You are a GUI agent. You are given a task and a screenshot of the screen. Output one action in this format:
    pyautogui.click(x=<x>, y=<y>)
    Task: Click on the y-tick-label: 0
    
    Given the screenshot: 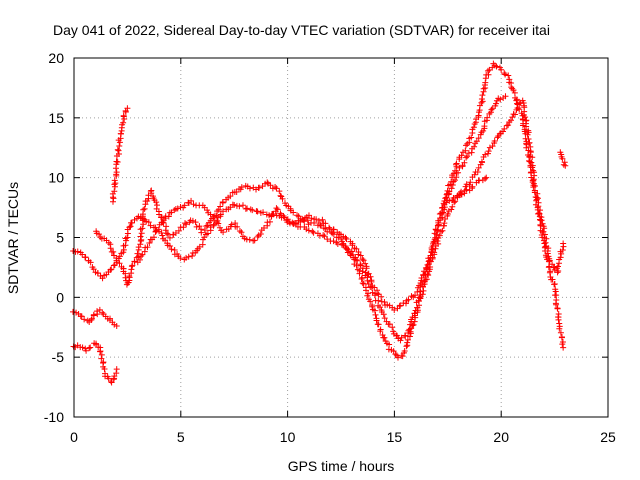 What is the action you would take?
    pyautogui.click(x=60, y=297)
    